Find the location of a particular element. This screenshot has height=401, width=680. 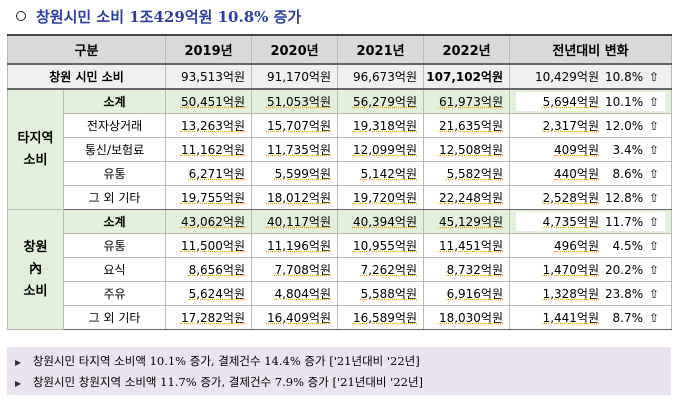

table-header-row: 구분 2019년 2020년 2021년 2022년 전년대비 변화 is located at coordinates (339, 49).